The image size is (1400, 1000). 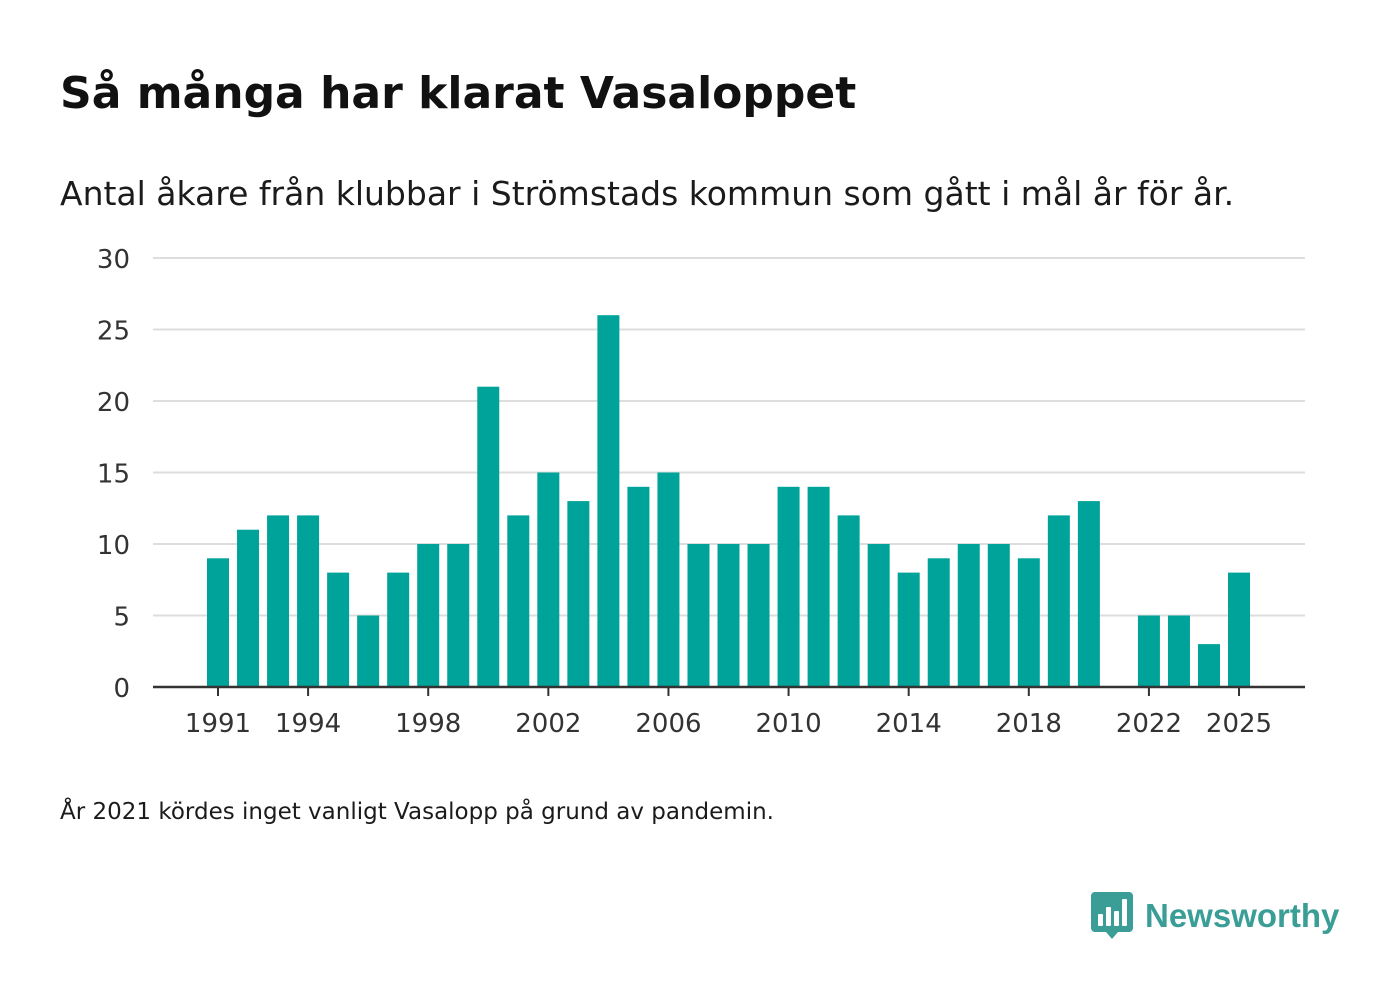 What do you see at coordinates (728, 615) in the screenshot?
I see `bar-2008` at bounding box center [728, 615].